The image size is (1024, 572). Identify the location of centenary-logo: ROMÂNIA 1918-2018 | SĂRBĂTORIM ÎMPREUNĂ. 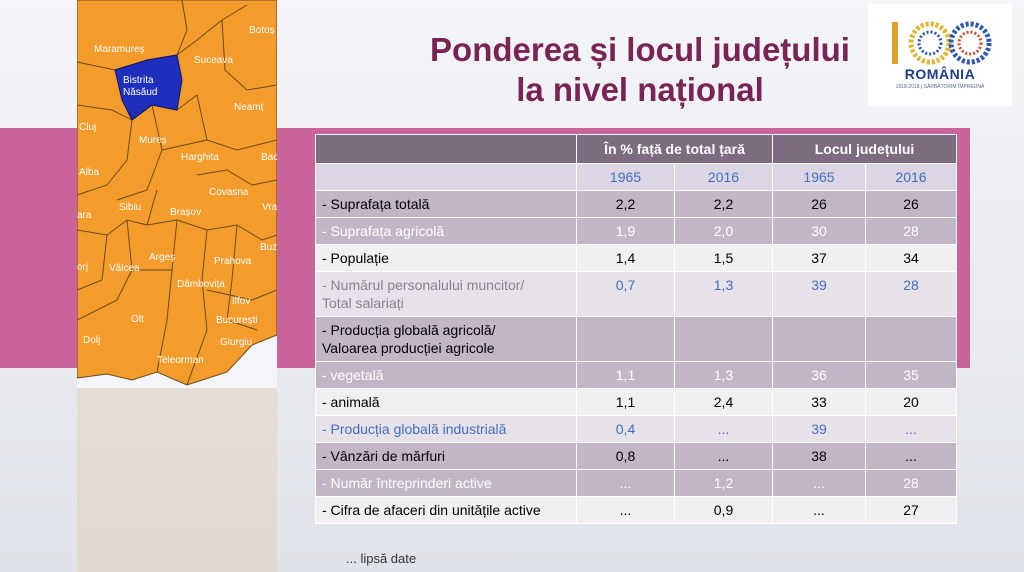
(940, 55).